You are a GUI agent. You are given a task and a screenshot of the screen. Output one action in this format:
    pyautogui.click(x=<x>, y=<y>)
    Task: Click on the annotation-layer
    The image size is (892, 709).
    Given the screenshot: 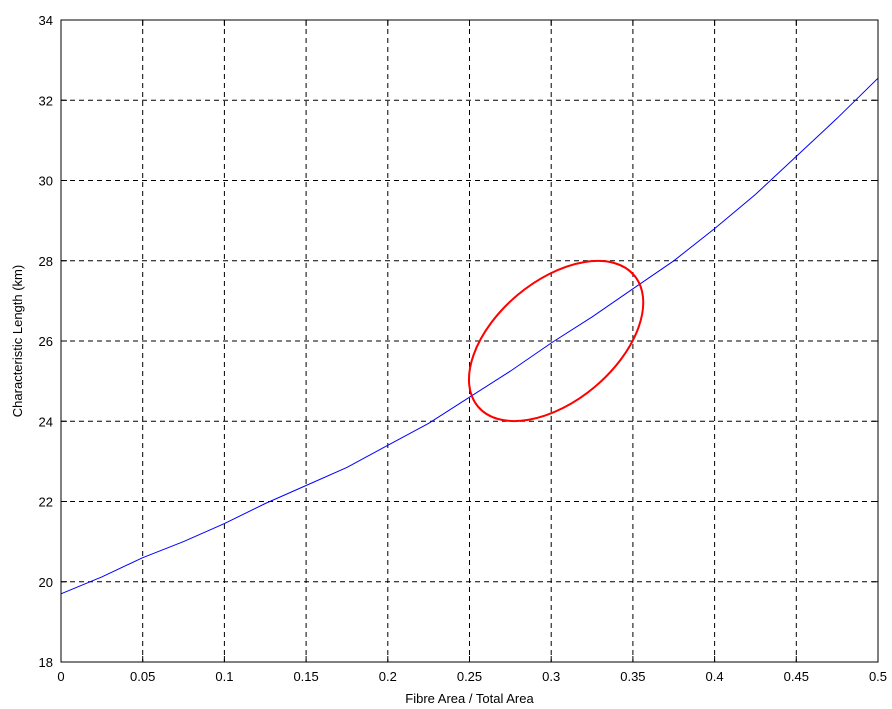 What is the action you would take?
    pyautogui.click(x=556, y=341)
    